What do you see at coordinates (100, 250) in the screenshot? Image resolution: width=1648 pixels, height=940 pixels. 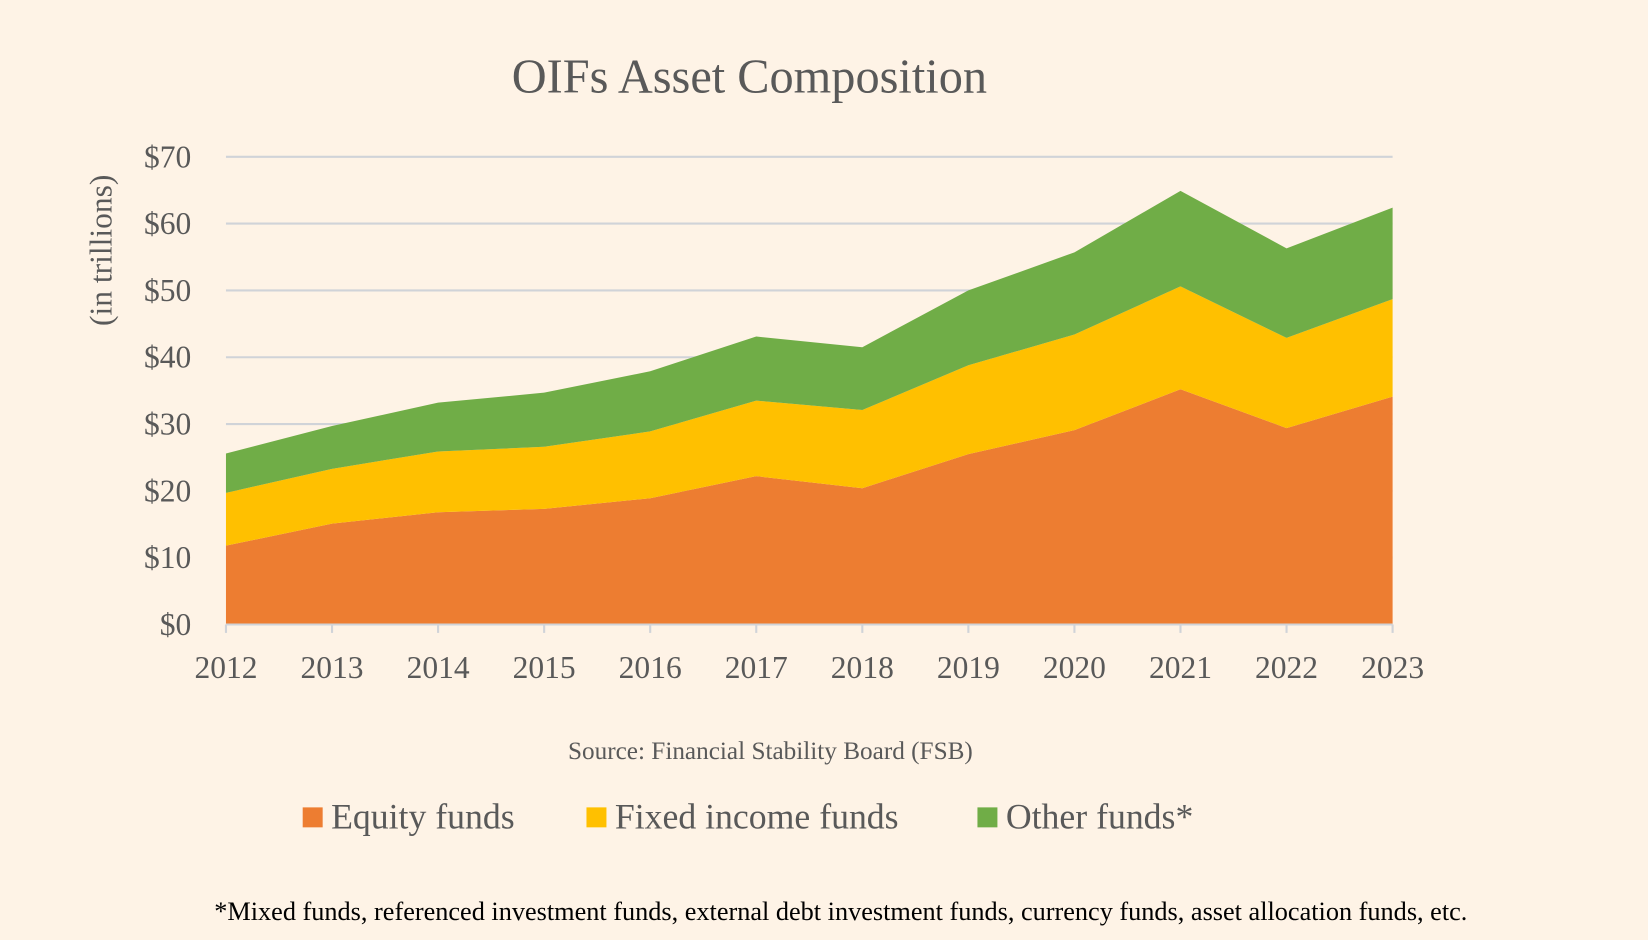 I see `y-axis-label: (in trillions)` at bounding box center [100, 250].